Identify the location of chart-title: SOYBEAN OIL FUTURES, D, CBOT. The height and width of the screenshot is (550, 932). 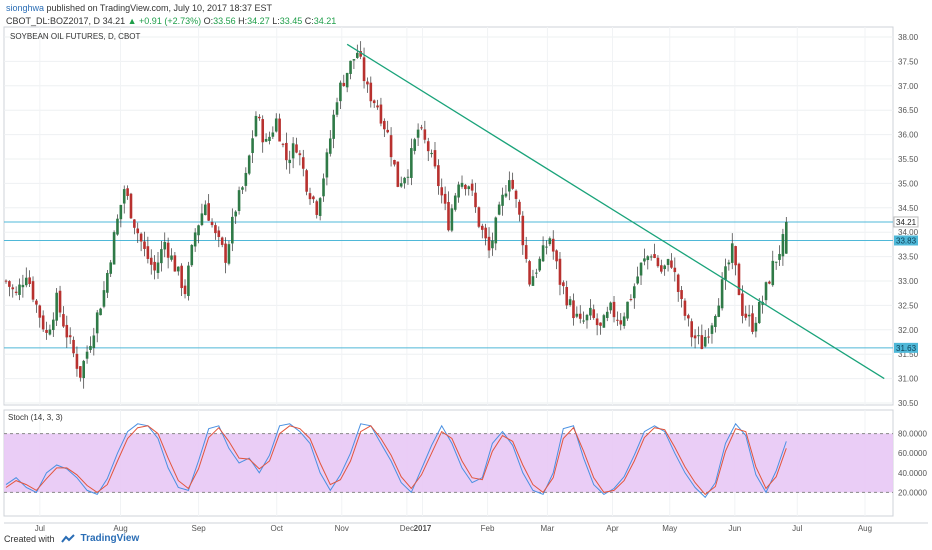
(75, 36).